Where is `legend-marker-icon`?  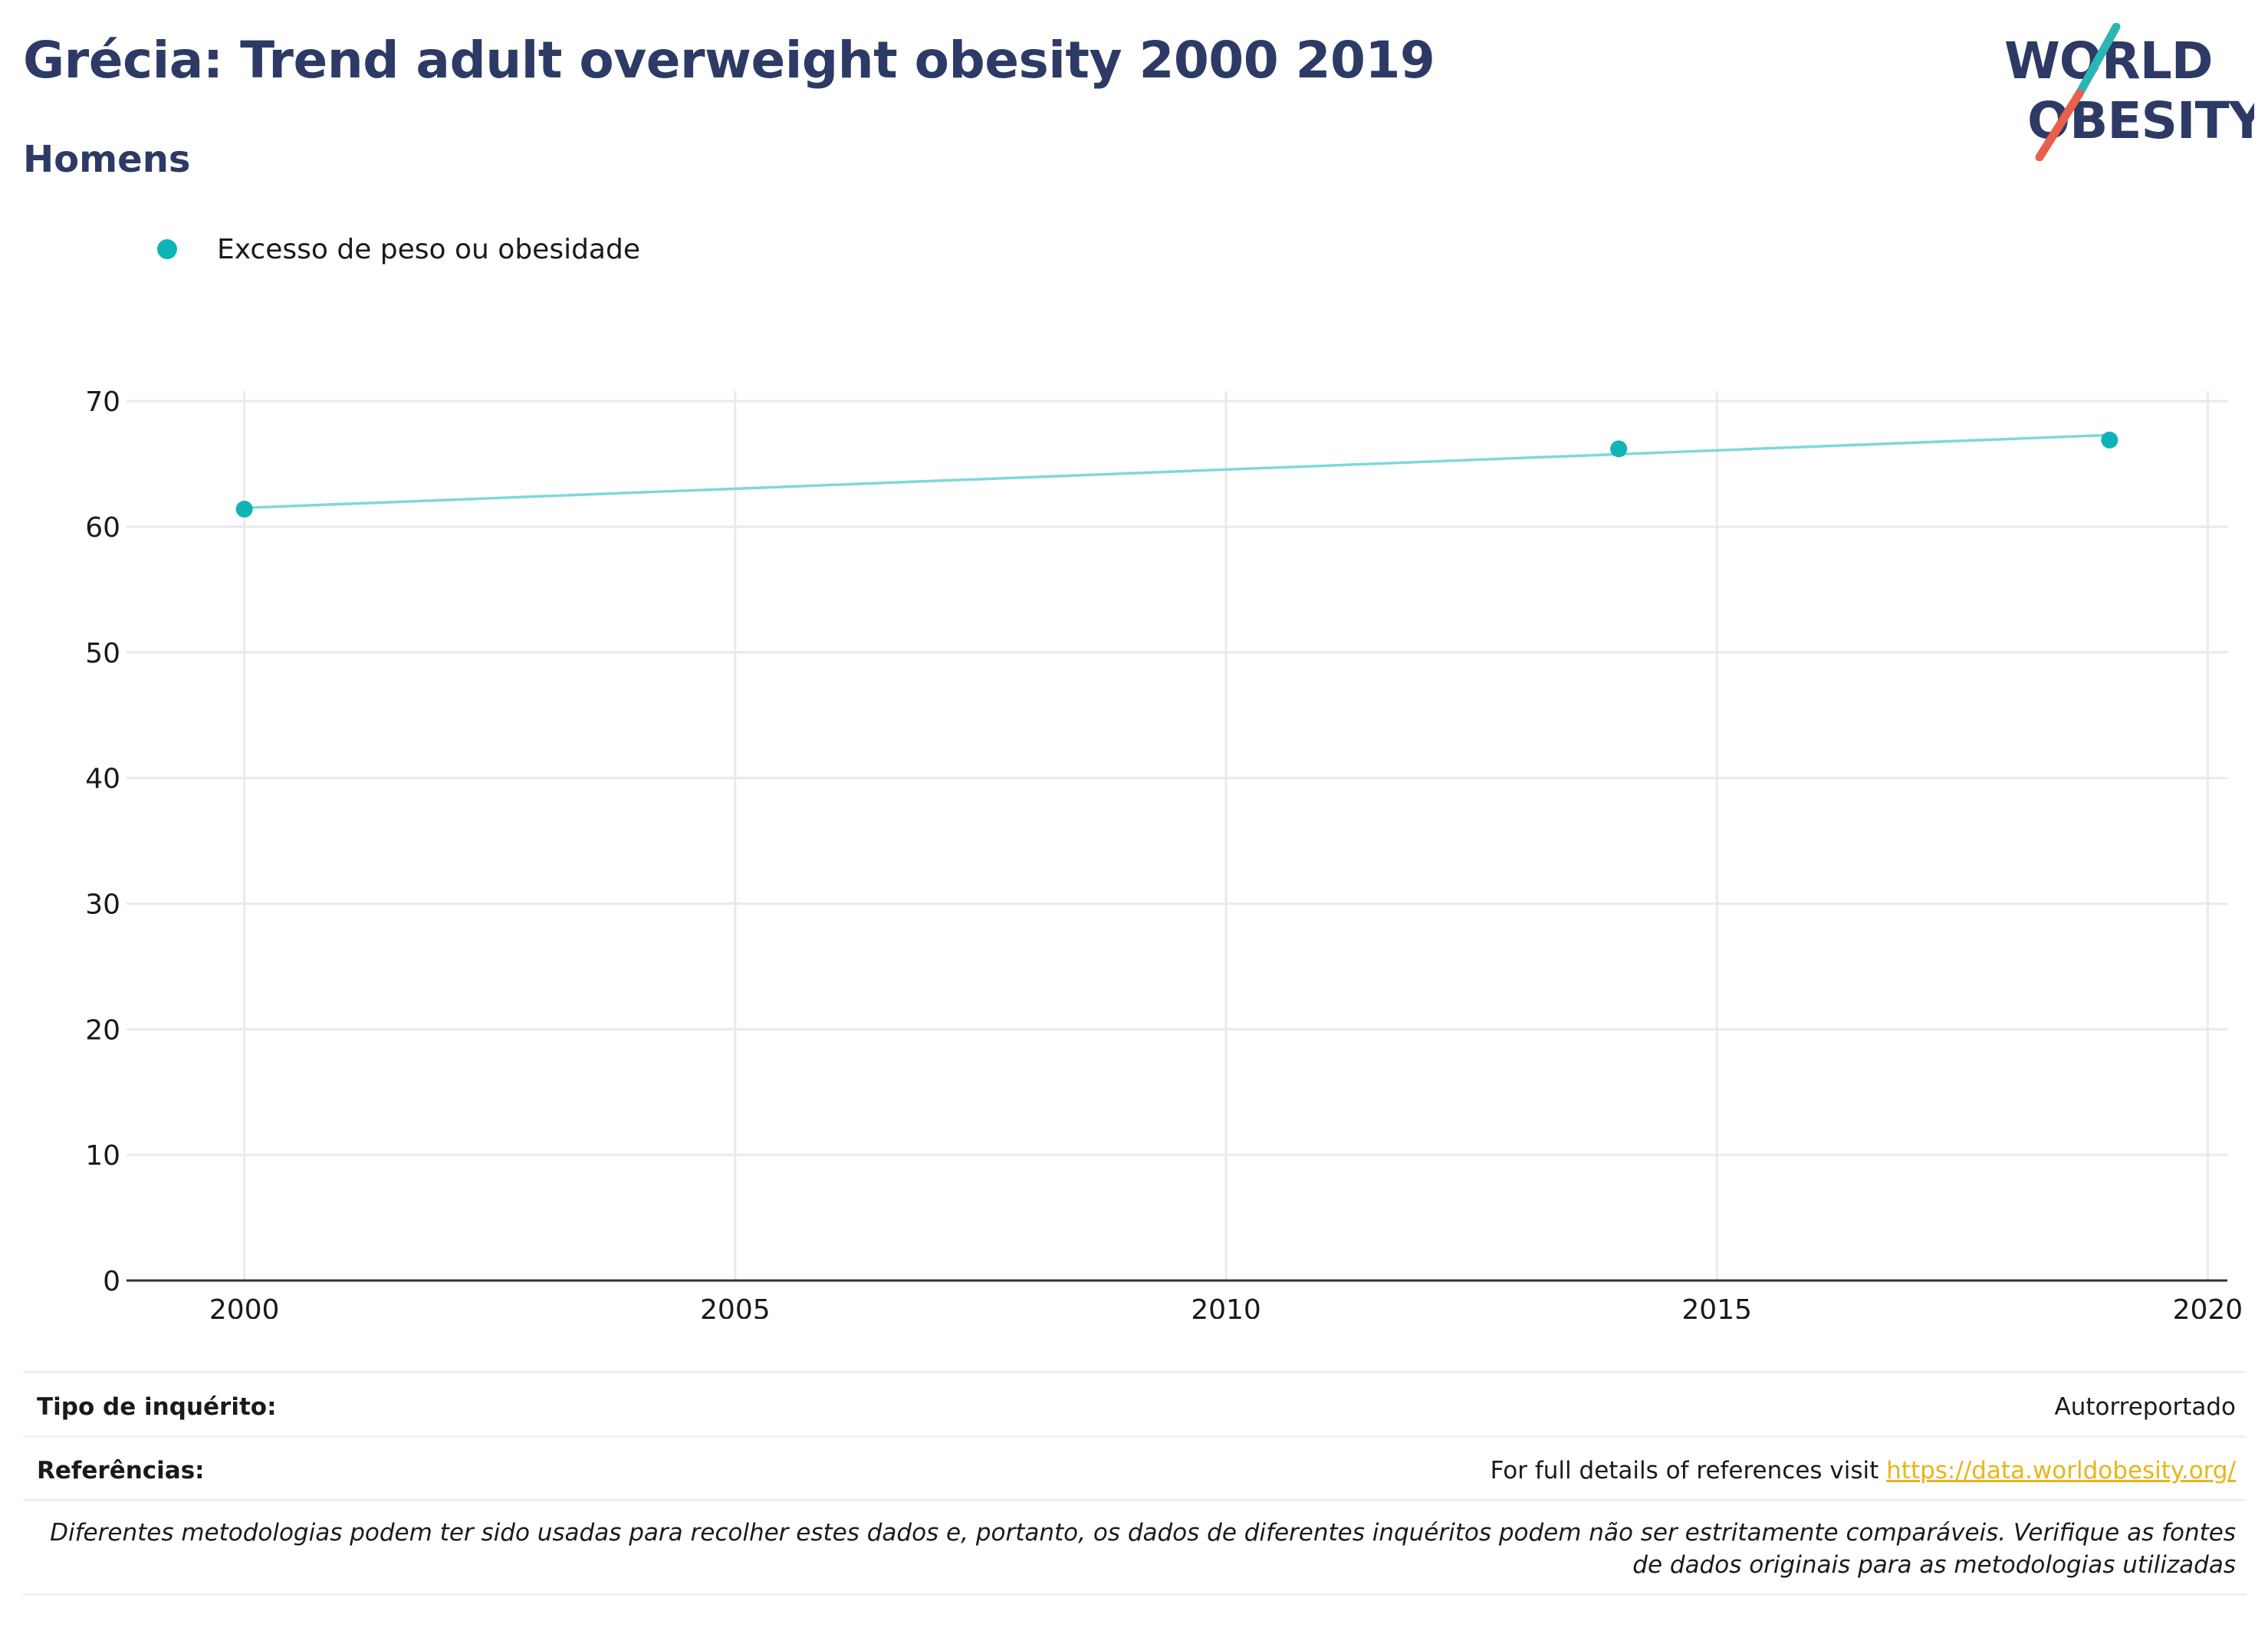
legend-marker-icon is located at coordinates (167, 249).